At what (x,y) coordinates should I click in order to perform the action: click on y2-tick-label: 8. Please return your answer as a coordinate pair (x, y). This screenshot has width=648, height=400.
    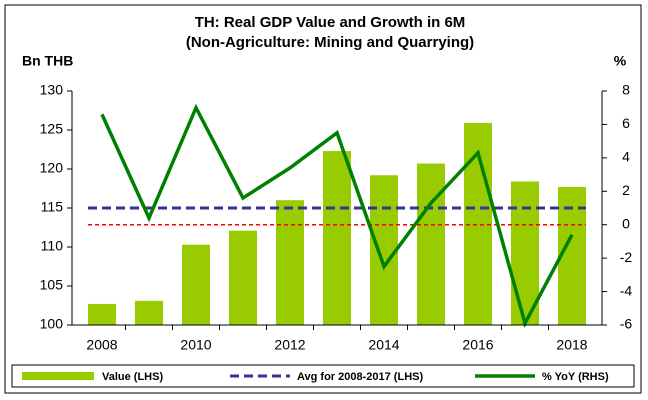
    Looking at the image, I should click on (626, 90).